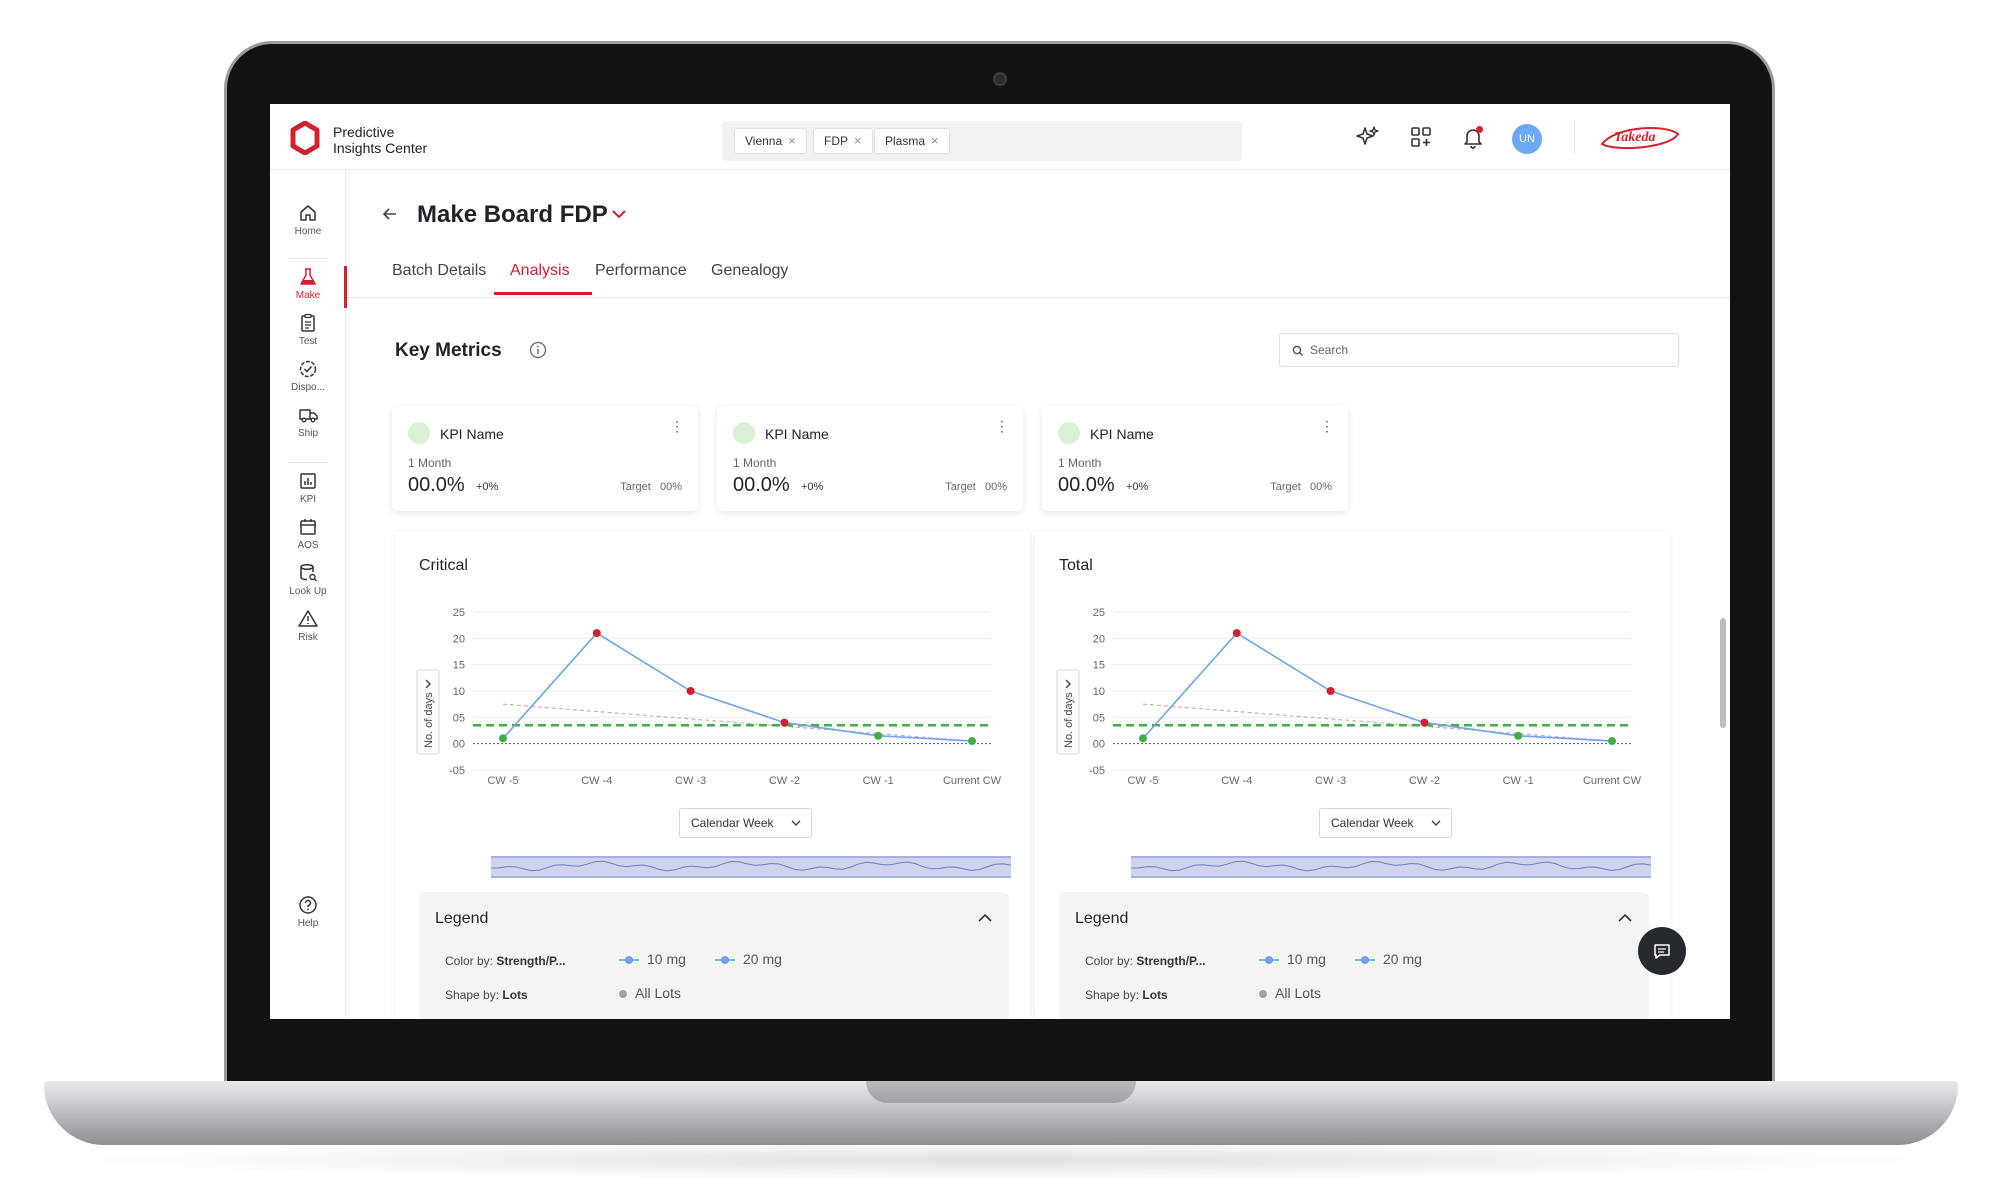 The image size is (2002, 1199). What do you see at coordinates (1099, 666) in the screenshot?
I see `y-tick-label: 15` at bounding box center [1099, 666].